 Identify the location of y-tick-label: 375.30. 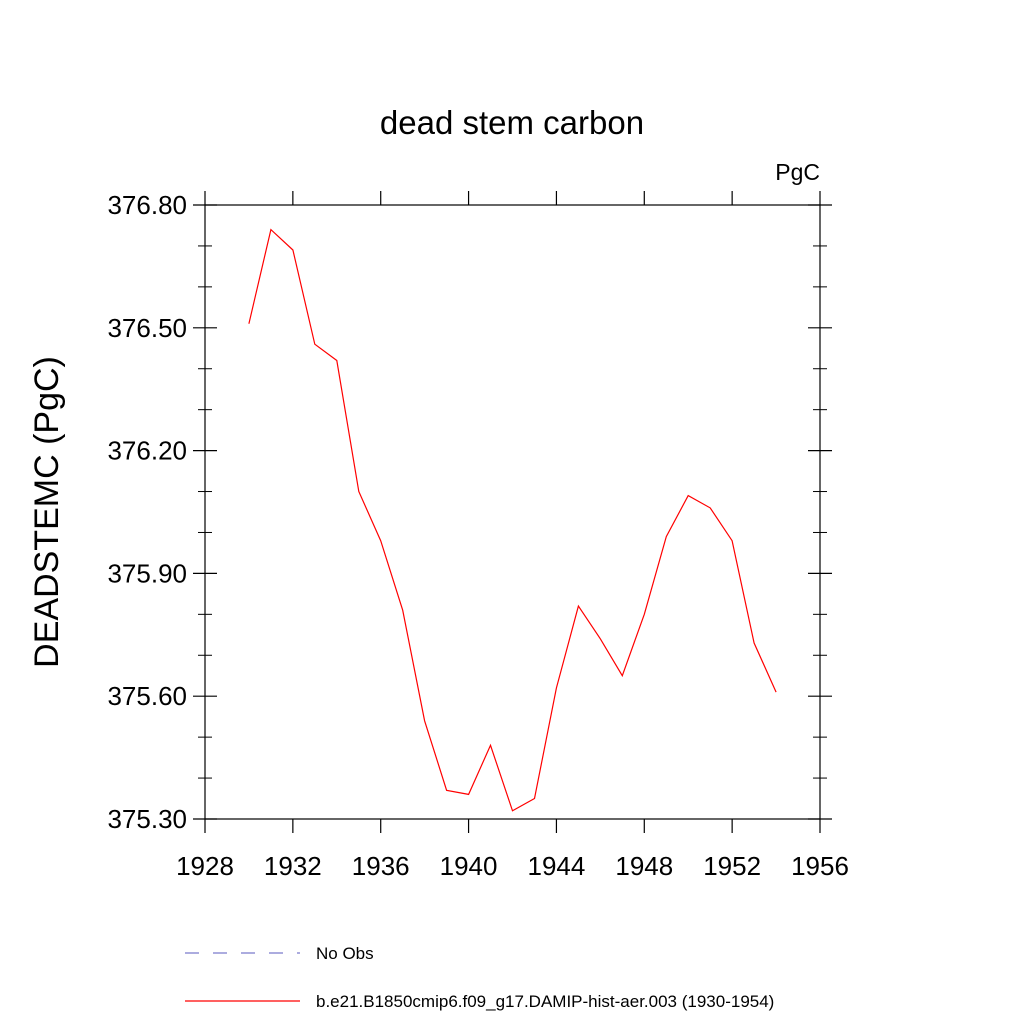
(147, 819).